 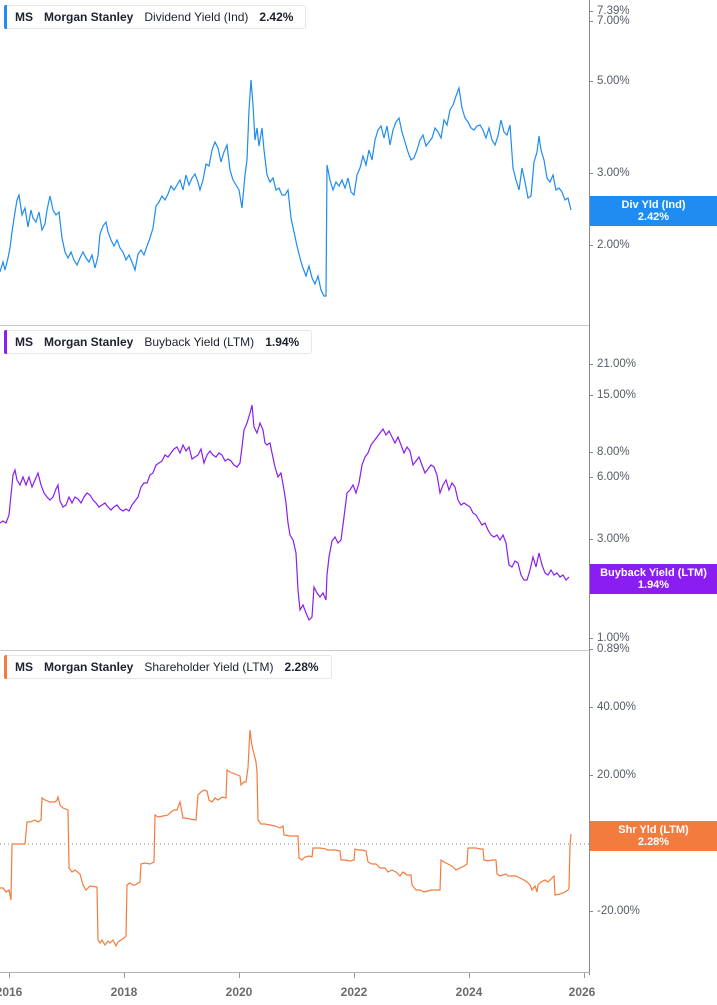 What do you see at coordinates (209, 667) in the screenshot?
I see `legend-metric: Shareholder Yield (LTM)` at bounding box center [209, 667].